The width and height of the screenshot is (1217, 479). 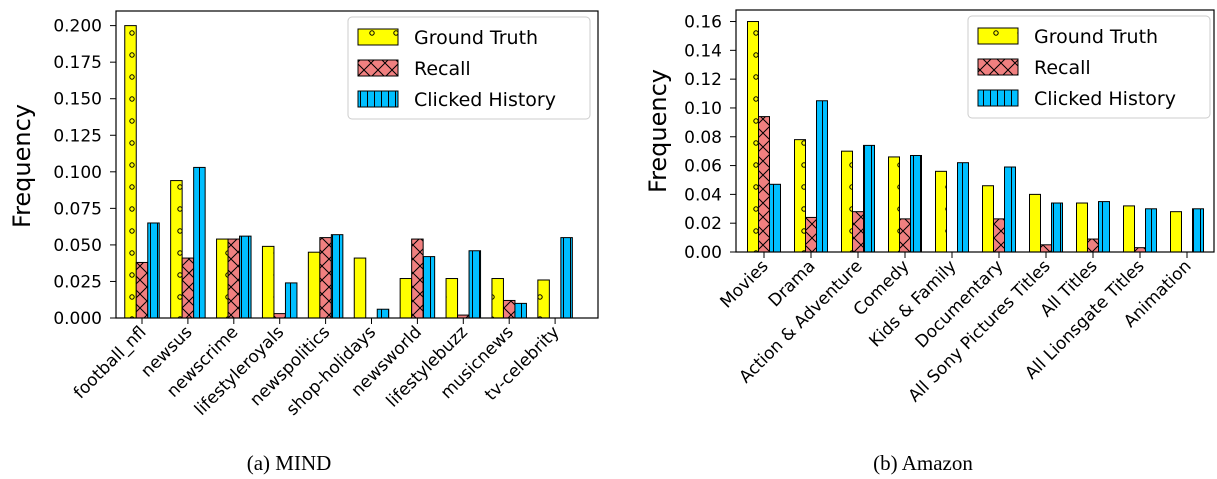 What do you see at coordinates (77, 246) in the screenshot?
I see `chart-mind-ytick-label: 0.050` at bounding box center [77, 246].